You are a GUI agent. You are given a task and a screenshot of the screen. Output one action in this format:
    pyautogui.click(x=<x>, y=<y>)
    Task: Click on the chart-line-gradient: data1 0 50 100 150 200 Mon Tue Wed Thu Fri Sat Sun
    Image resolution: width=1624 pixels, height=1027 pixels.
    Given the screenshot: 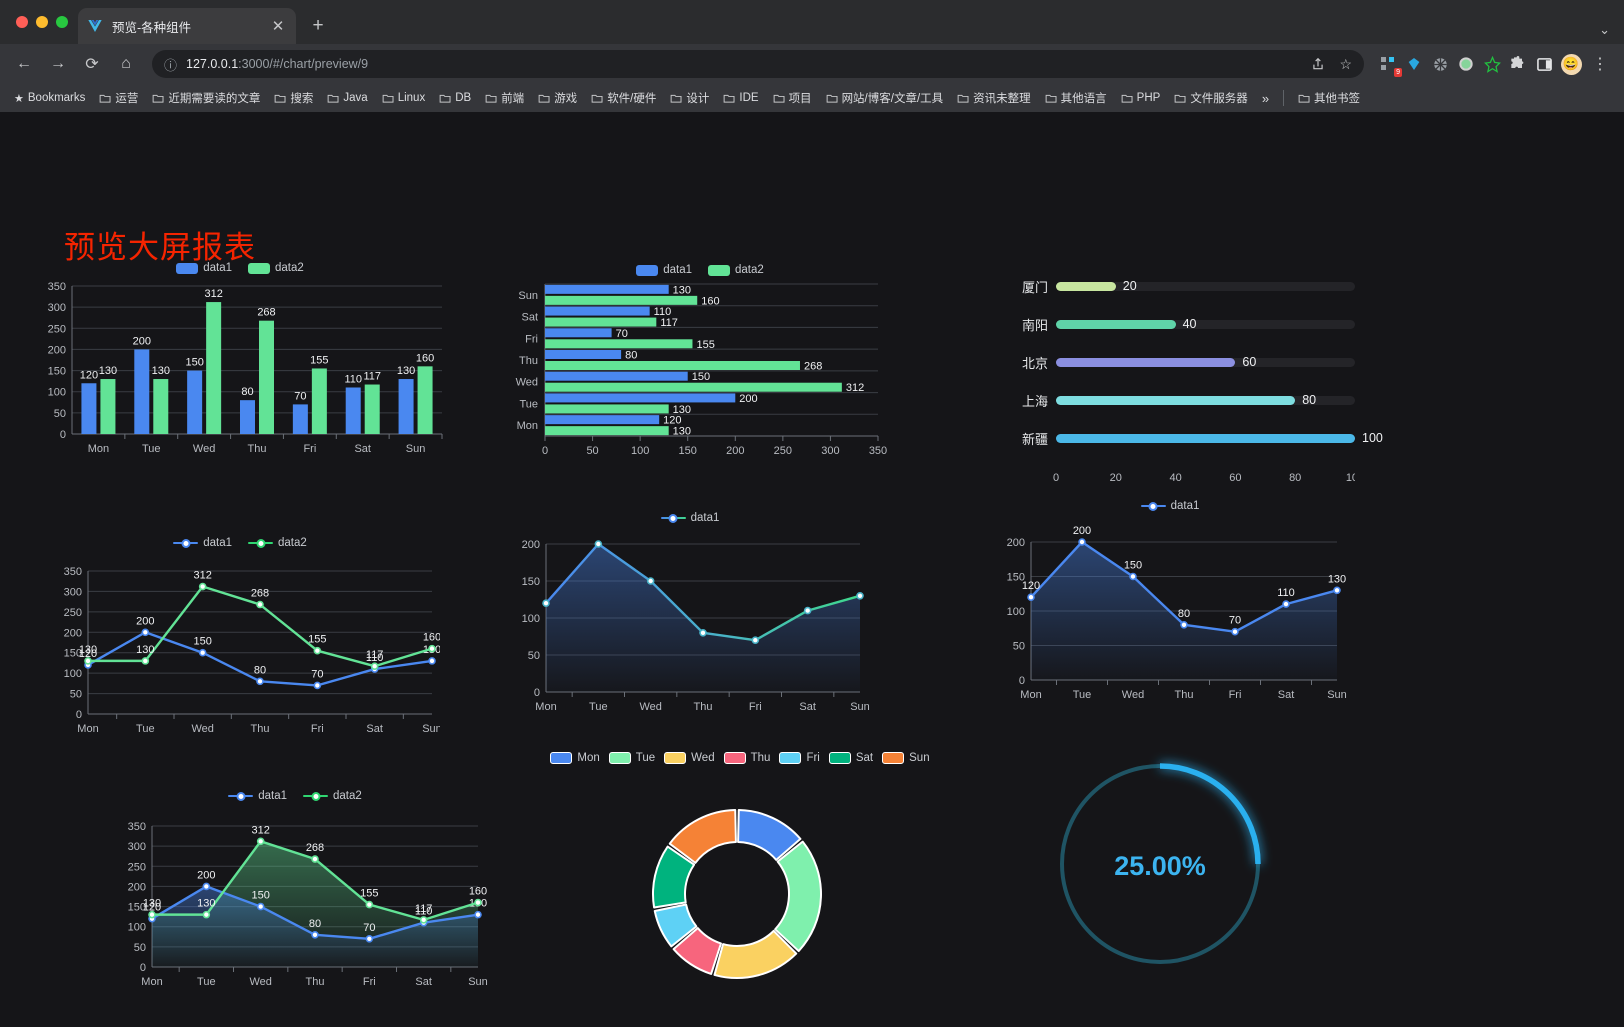 What is the action you would take?
    pyautogui.click(x=690, y=615)
    